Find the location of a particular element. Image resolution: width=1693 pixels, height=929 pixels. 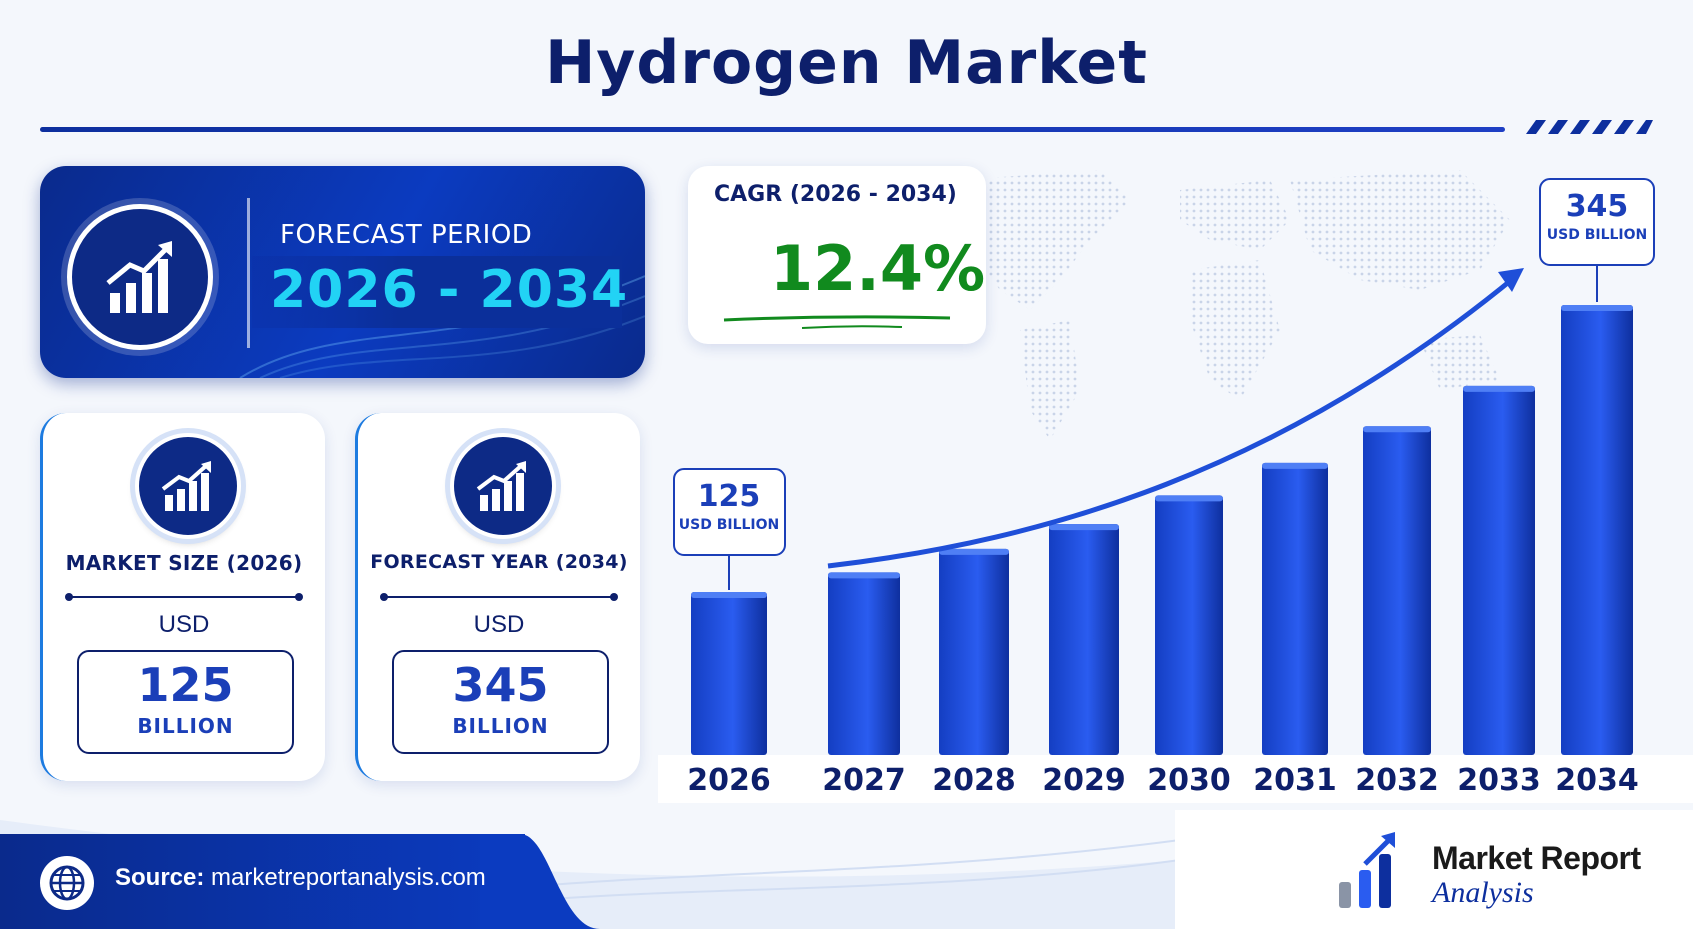

source-text: Source: marketreportanalysis.com is located at coordinates (300, 878).